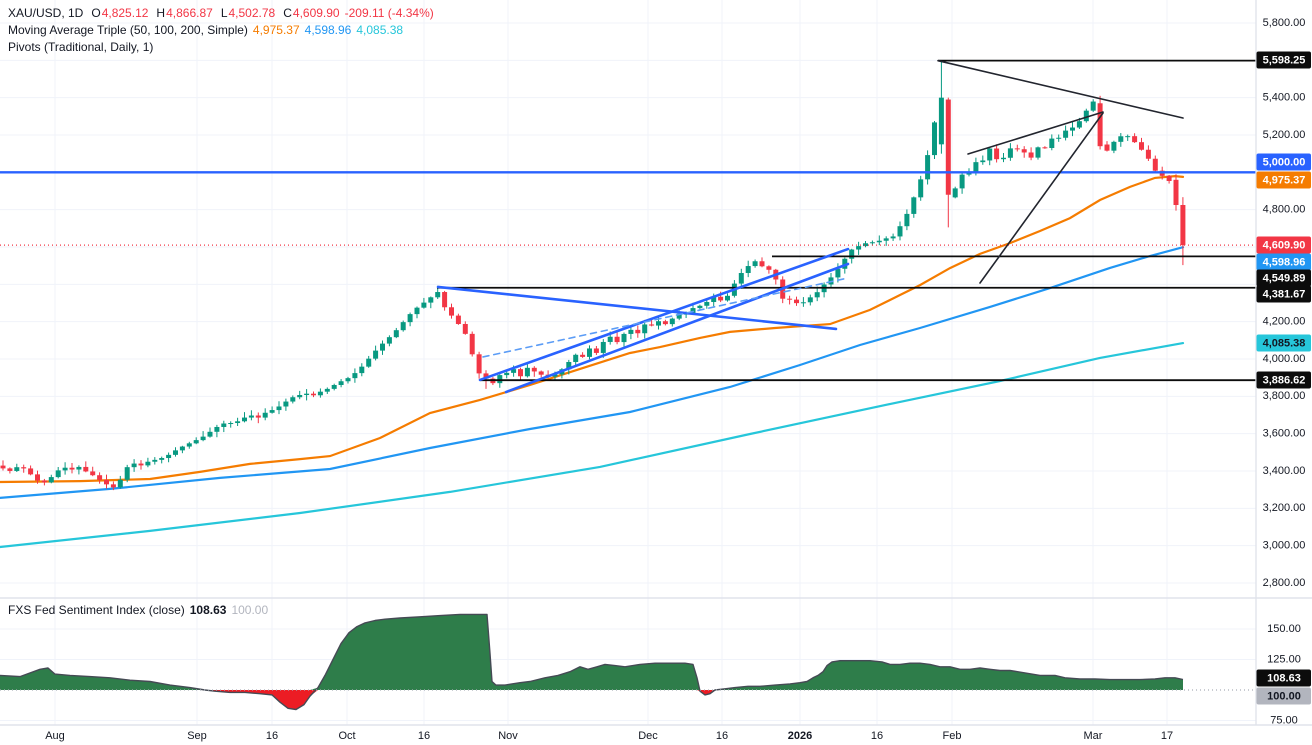 This screenshot has height=745, width=1312. I want to click on price-tick-label: 5,200.00, so click(1284, 135).